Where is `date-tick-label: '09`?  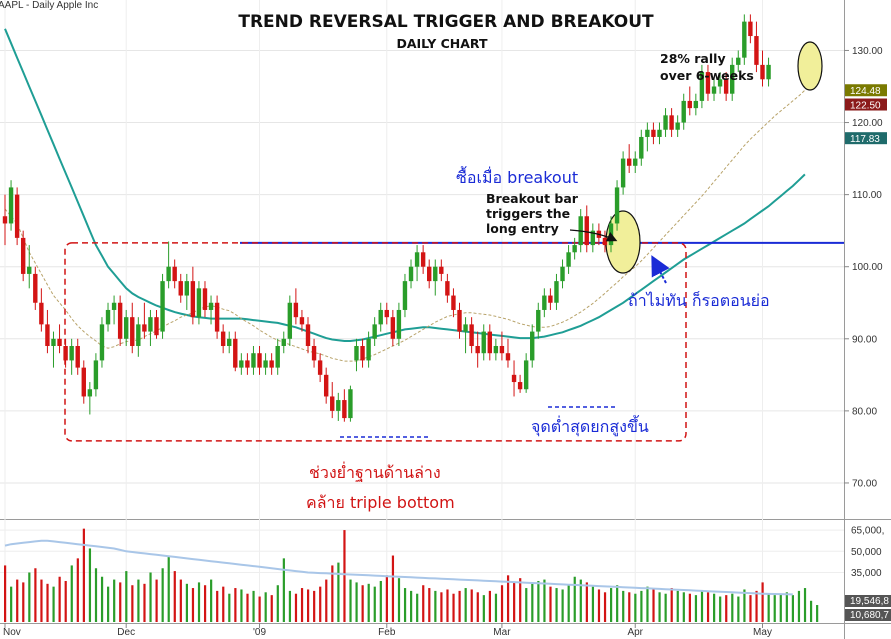
date-tick-label: '09 is located at coordinates (259, 632).